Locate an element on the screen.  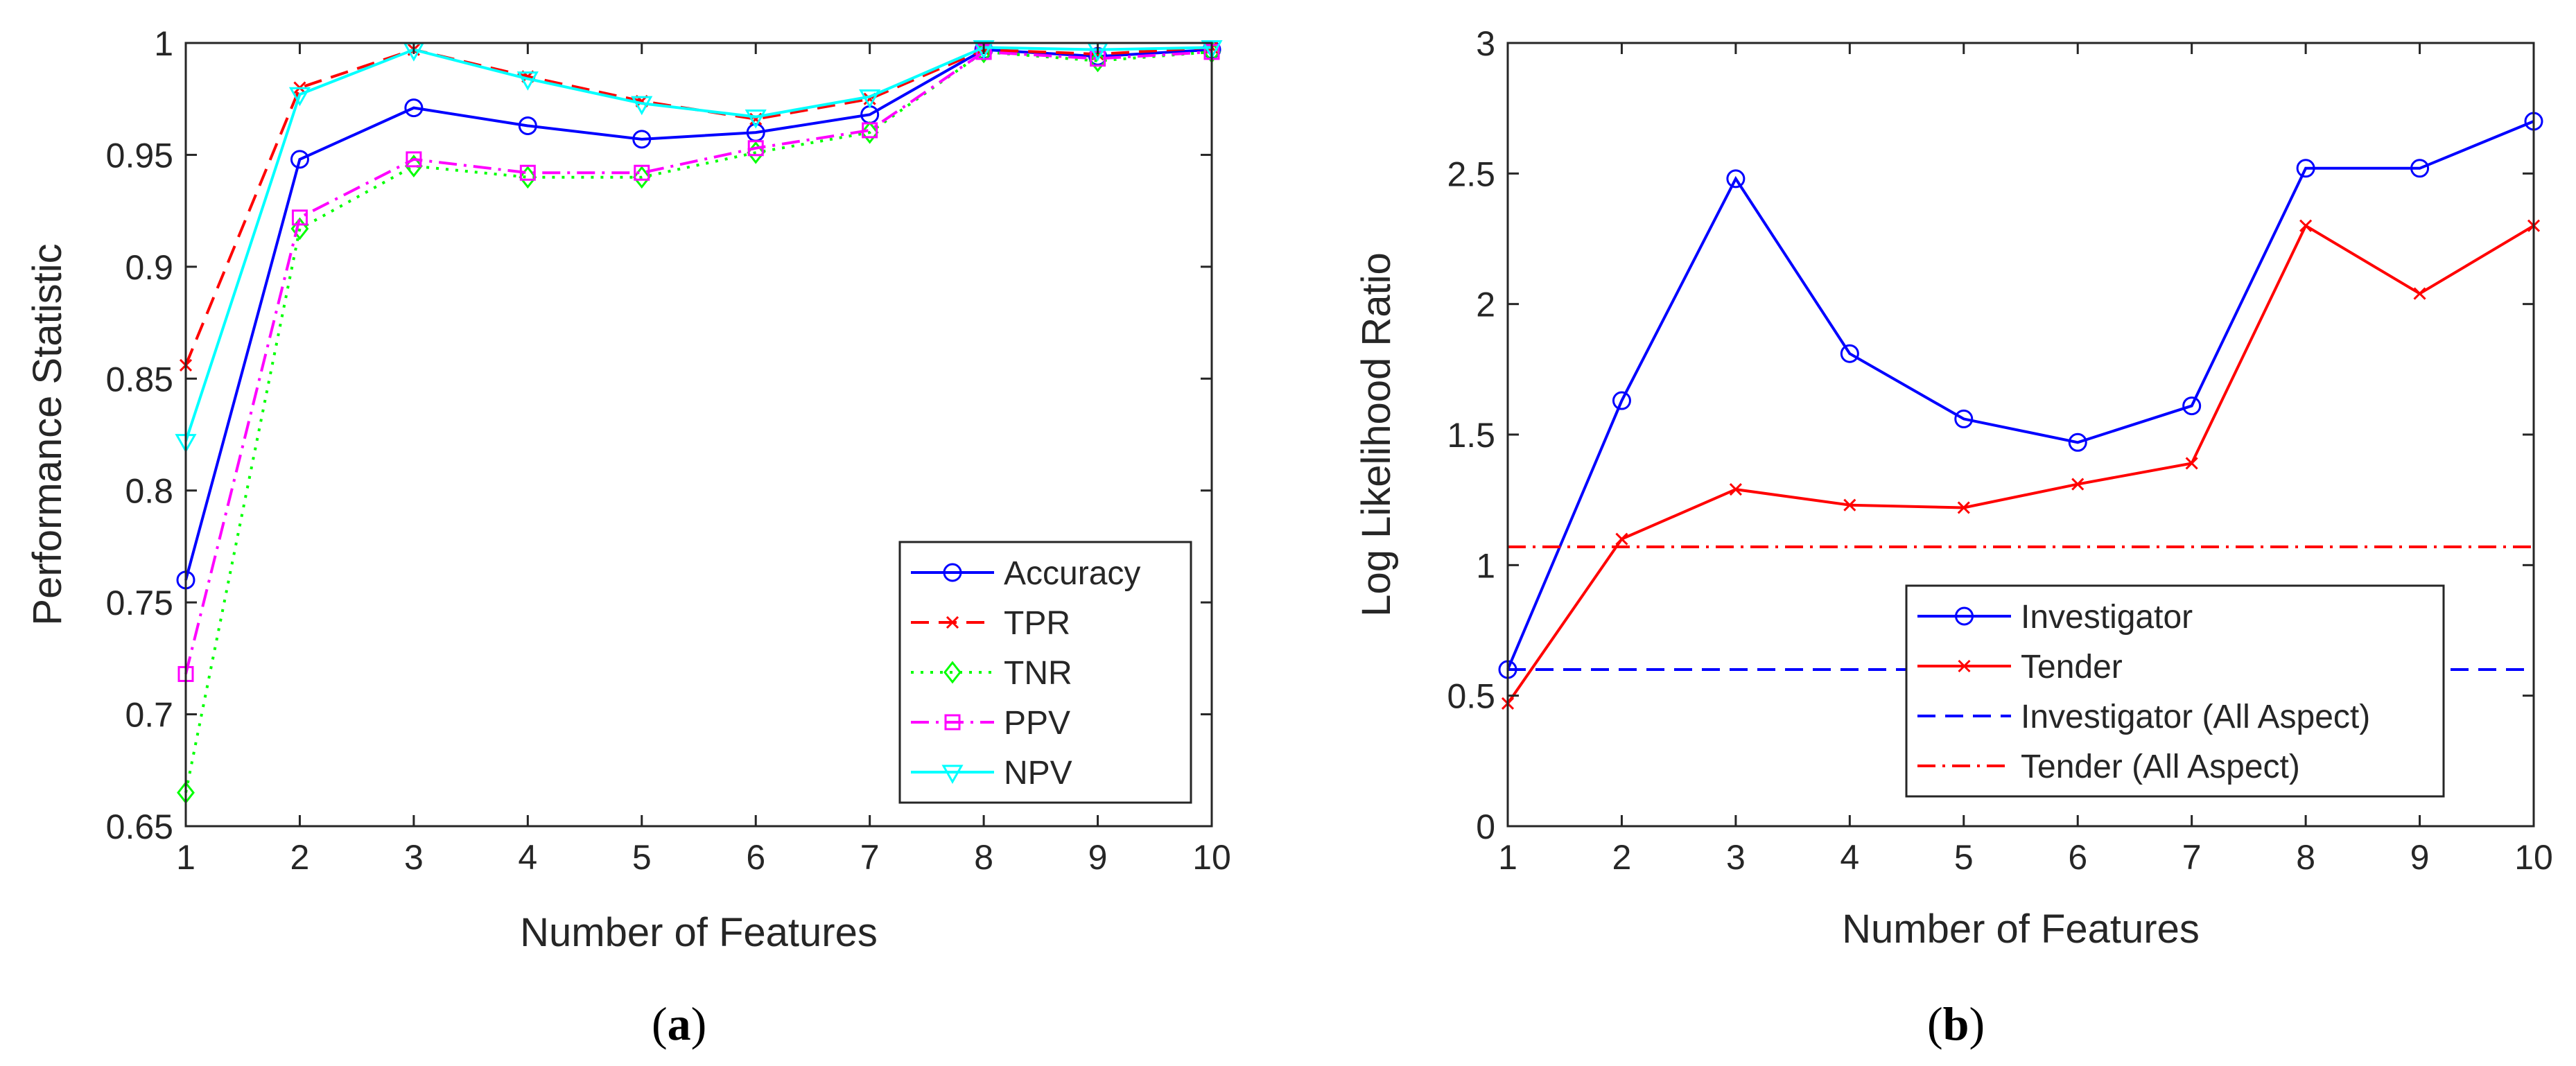
panel-a-legend-entry: NPV is located at coordinates (991, 773).